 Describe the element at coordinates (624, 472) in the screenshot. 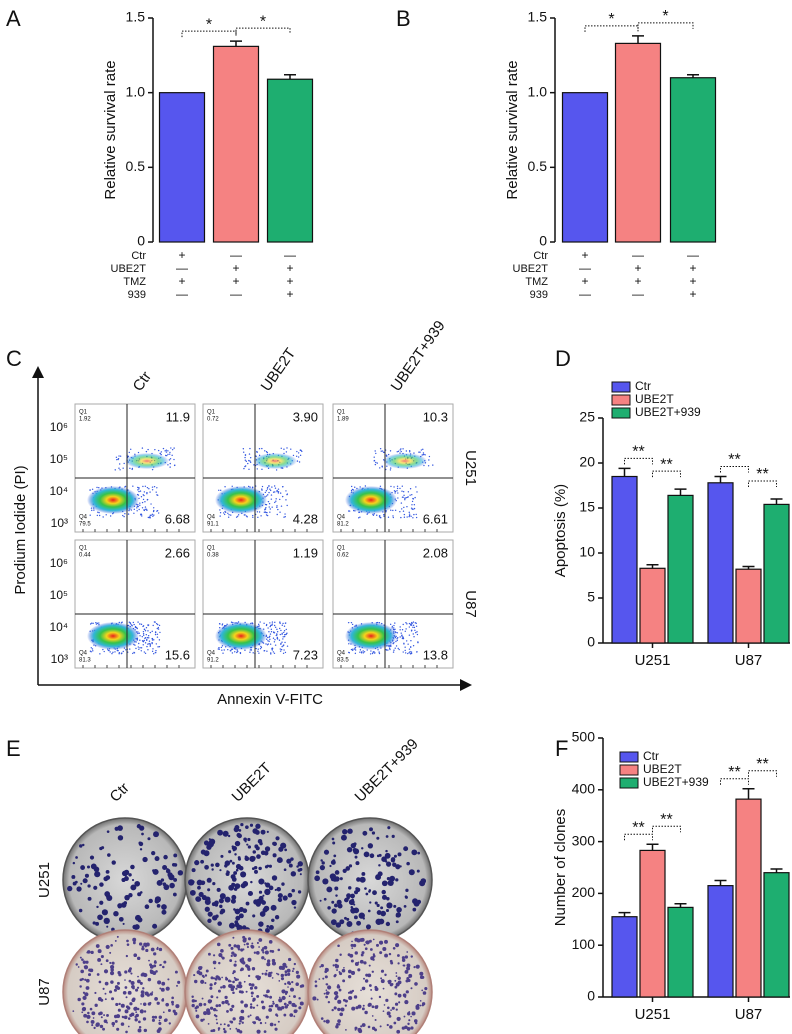

I see `error-bar` at that location.